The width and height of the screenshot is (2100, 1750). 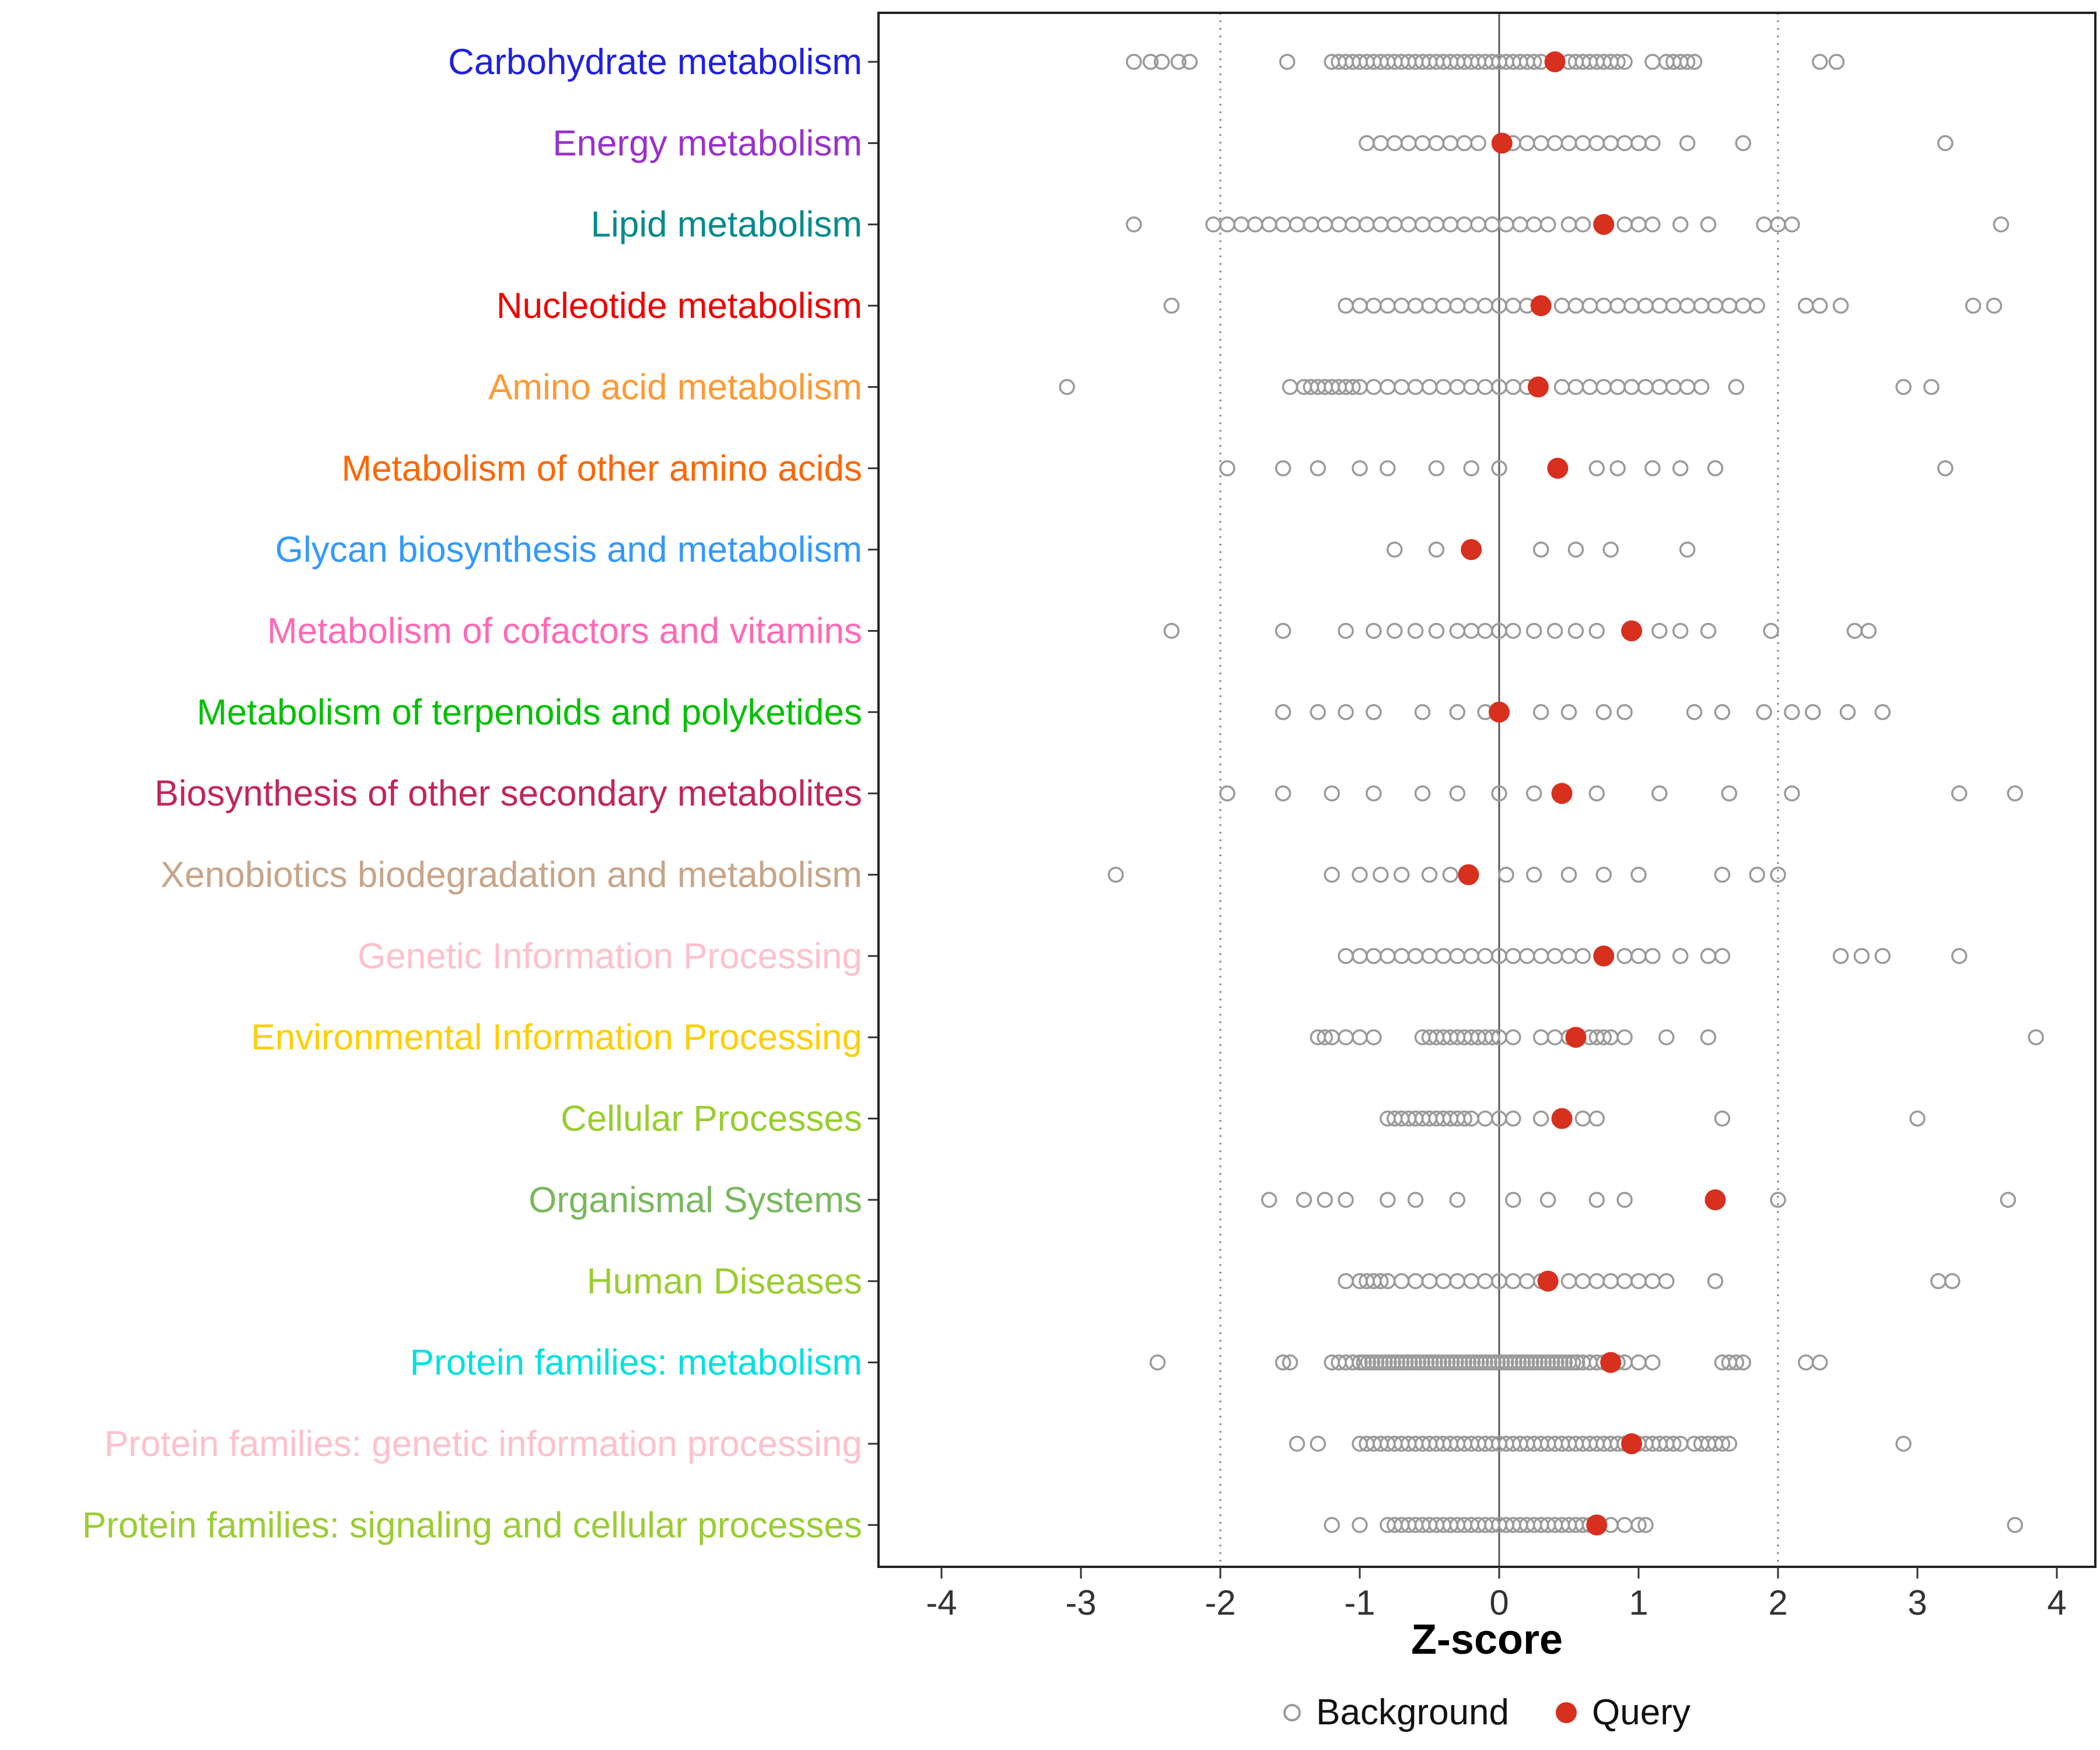 I want to click on legend: Background Query, so click(x=1486, y=1712).